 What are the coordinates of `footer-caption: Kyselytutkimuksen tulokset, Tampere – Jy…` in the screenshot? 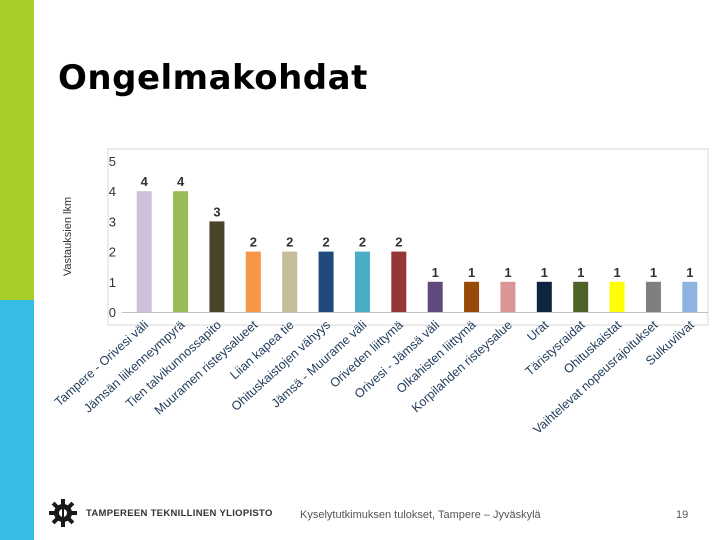 It's located at (420, 515).